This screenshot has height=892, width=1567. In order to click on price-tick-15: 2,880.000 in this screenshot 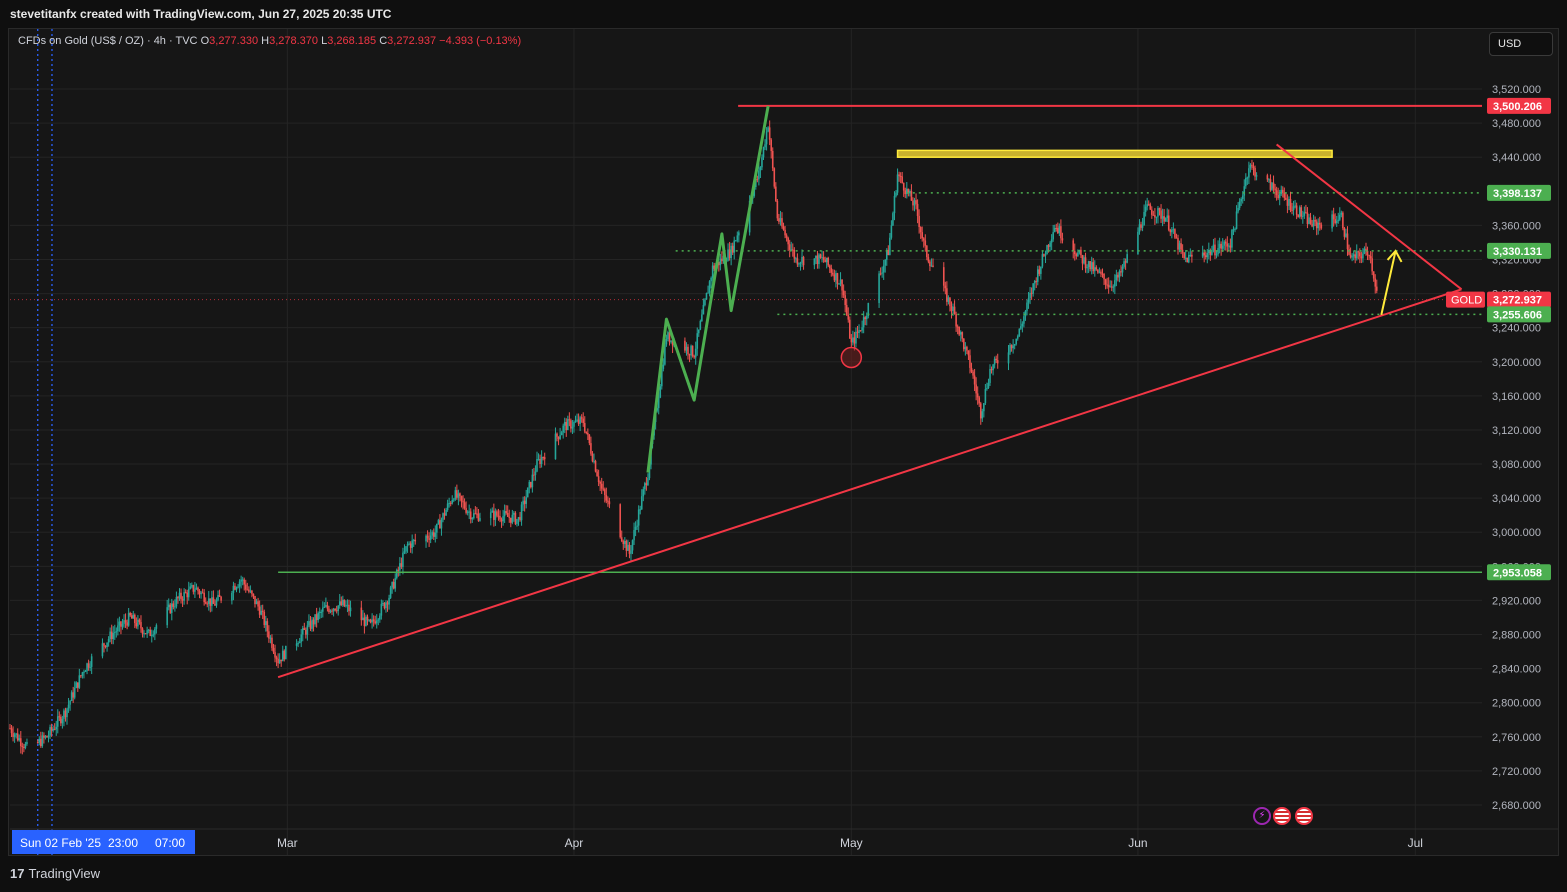, I will do `click(1516, 636)`.